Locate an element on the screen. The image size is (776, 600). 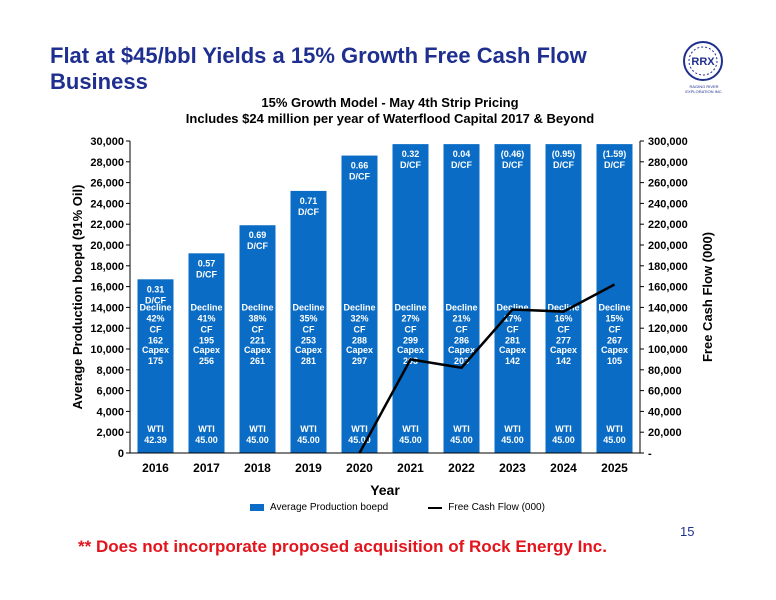
rrx-logo: RRX is located at coordinates (703, 61).